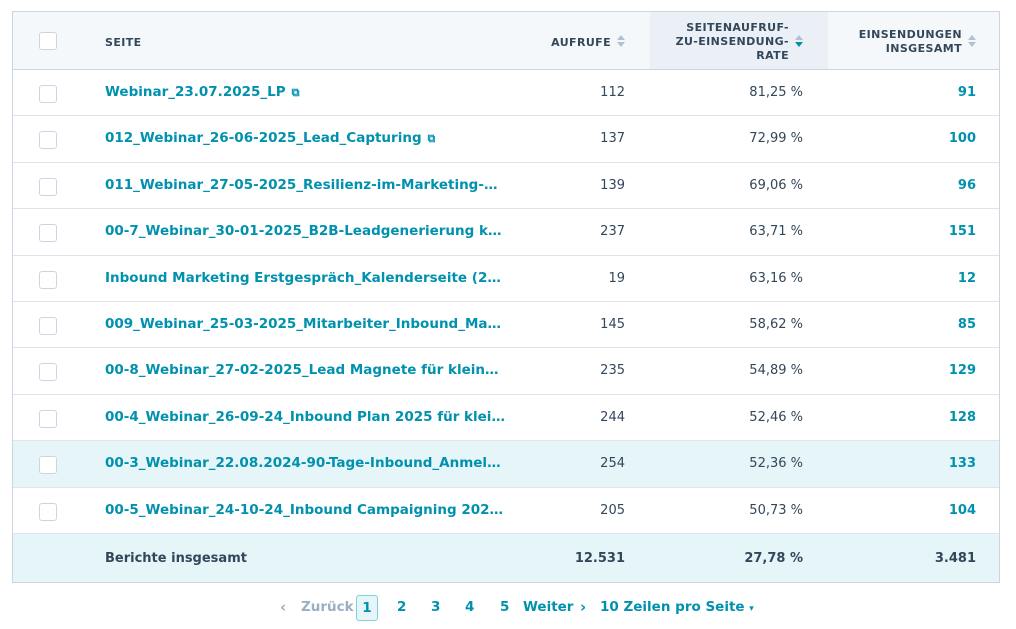  I want to click on sort-desc-icon, so click(799, 41).